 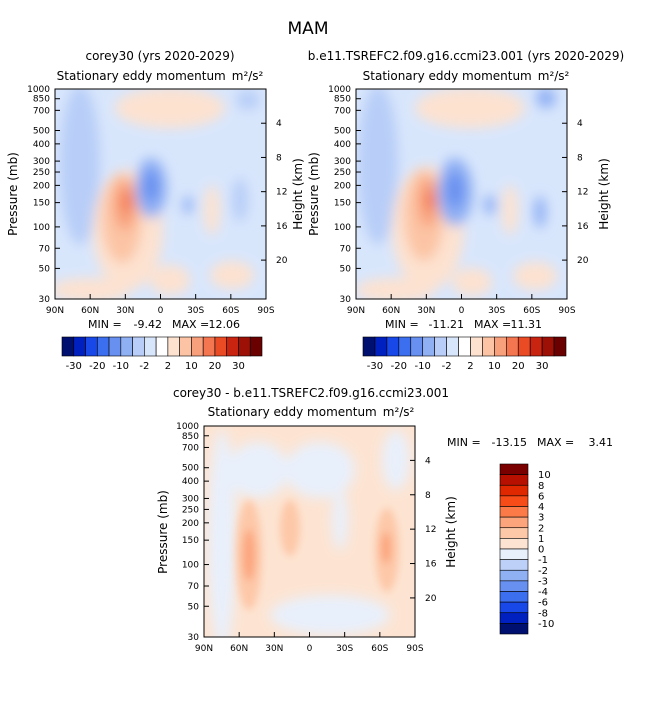 I want to click on panel-1-y2-tick-label: 16, so click(x=282, y=227).